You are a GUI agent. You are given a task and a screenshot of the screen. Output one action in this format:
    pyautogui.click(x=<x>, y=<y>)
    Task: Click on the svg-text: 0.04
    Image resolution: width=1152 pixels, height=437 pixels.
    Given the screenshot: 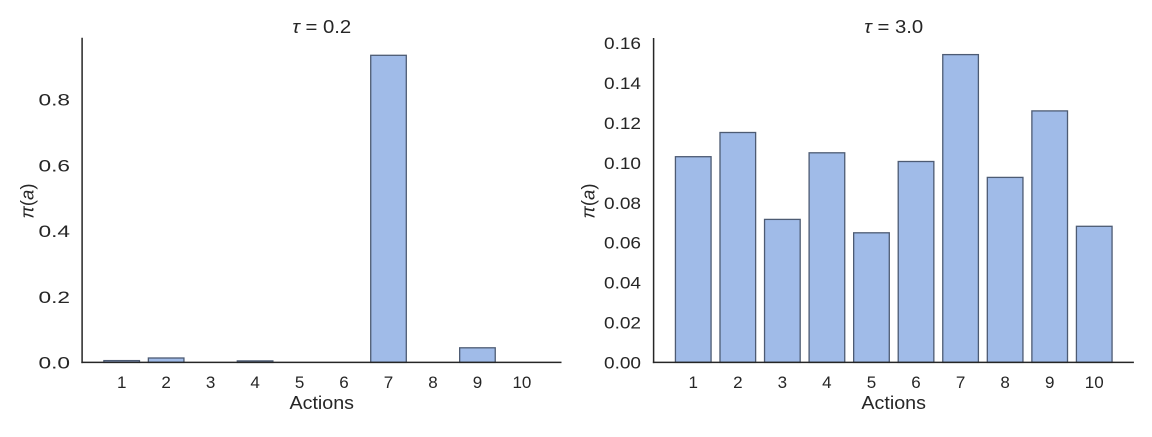 What is the action you would take?
    pyautogui.click(x=622, y=283)
    